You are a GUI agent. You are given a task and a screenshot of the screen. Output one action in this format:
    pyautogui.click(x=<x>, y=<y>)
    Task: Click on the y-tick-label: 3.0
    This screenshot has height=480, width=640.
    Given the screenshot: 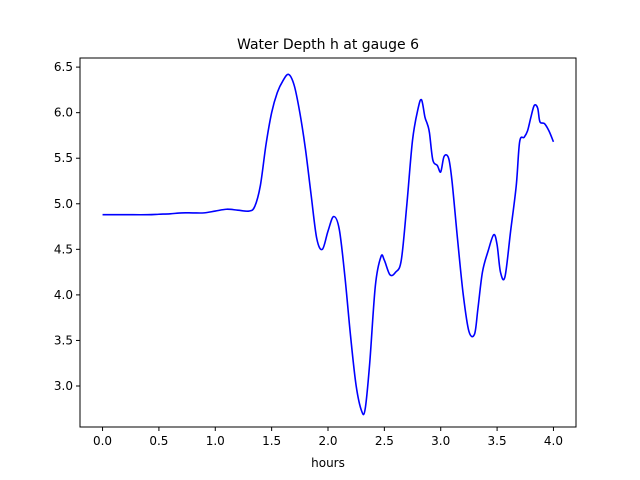 What is the action you would take?
    pyautogui.click(x=63, y=386)
    